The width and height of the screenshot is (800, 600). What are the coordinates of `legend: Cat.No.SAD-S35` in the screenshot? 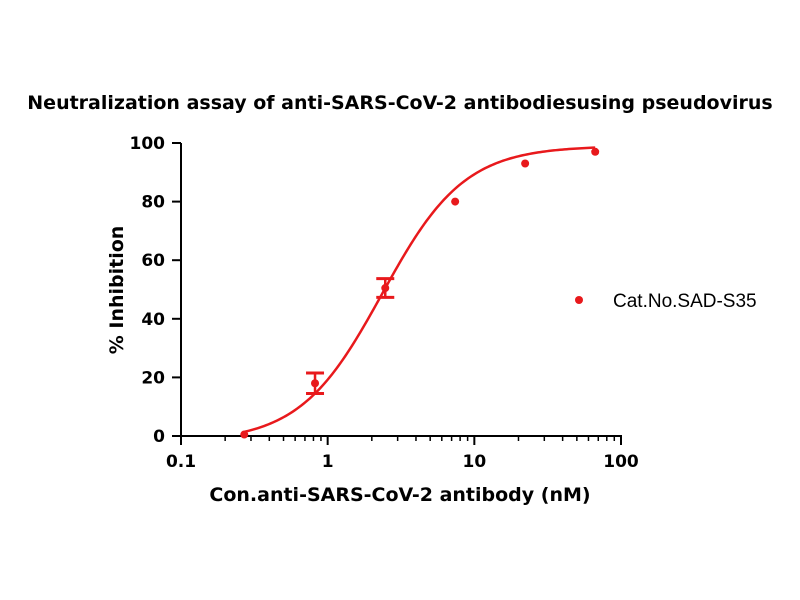 It's located at (666, 301).